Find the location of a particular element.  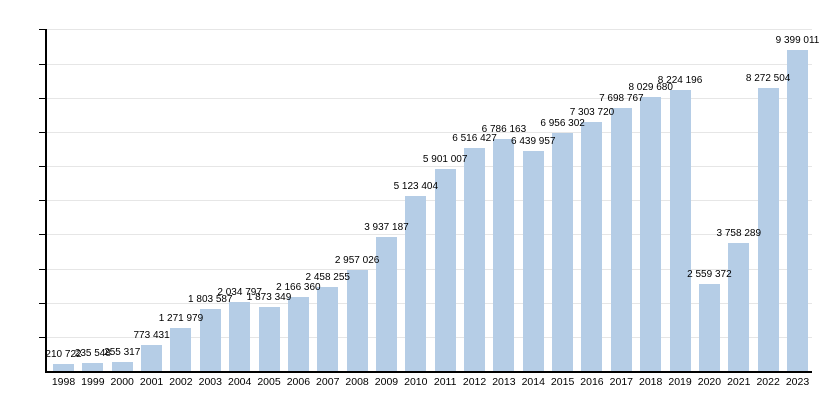

bar-2005 is located at coordinates (269, 339).